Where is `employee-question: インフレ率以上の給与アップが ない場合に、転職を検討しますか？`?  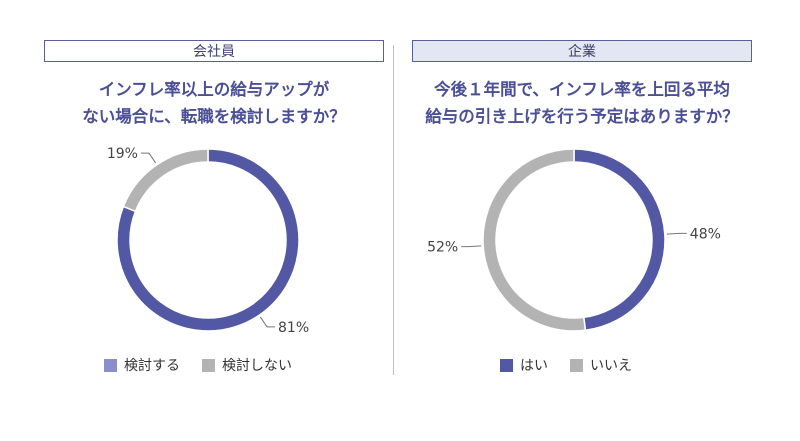
employee-question: インフレ率以上の給与アップが ない場合に、転職を検討しますか？ is located at coordinates (214, 103).